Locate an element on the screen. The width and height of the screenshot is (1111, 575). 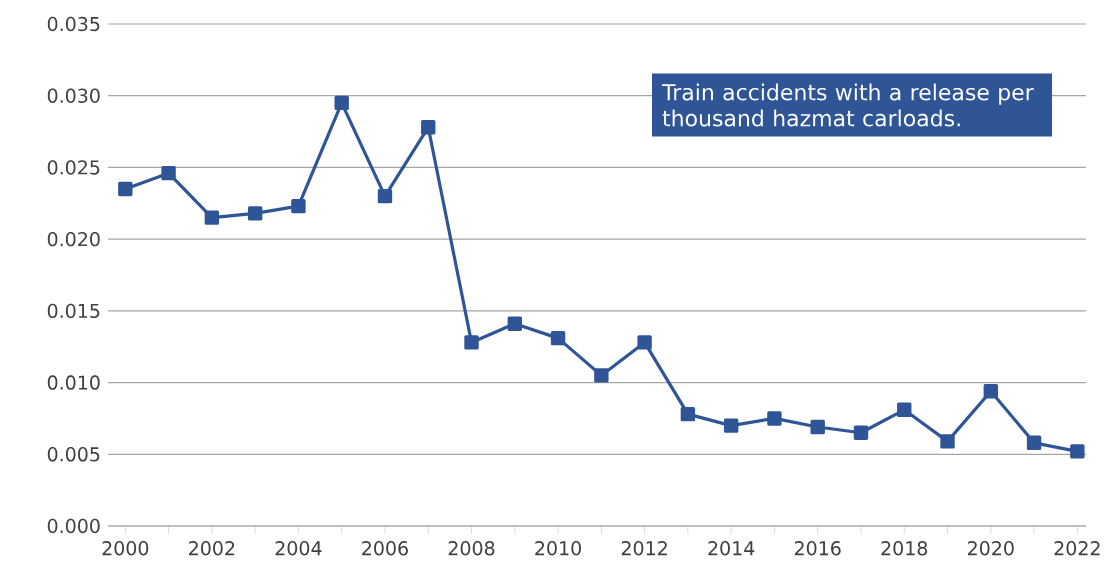
y-tick-label: 0.025 is located at coordinates (73, 167).